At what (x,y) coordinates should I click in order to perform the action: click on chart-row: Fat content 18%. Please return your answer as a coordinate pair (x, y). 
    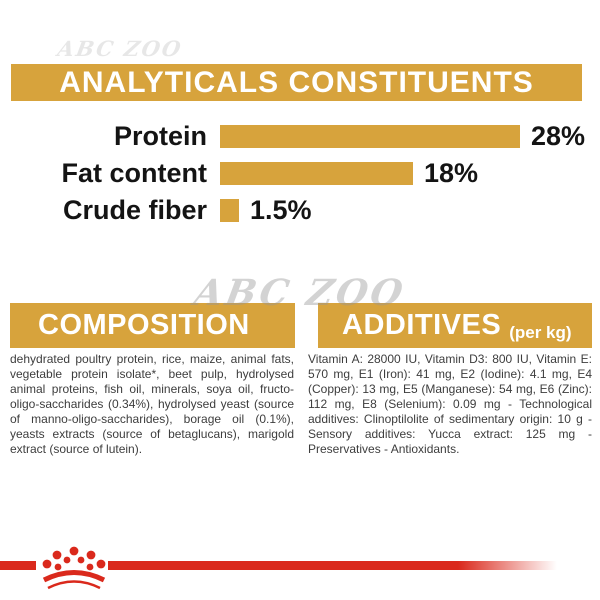
    Looking at the image, I should click on (300, 173).